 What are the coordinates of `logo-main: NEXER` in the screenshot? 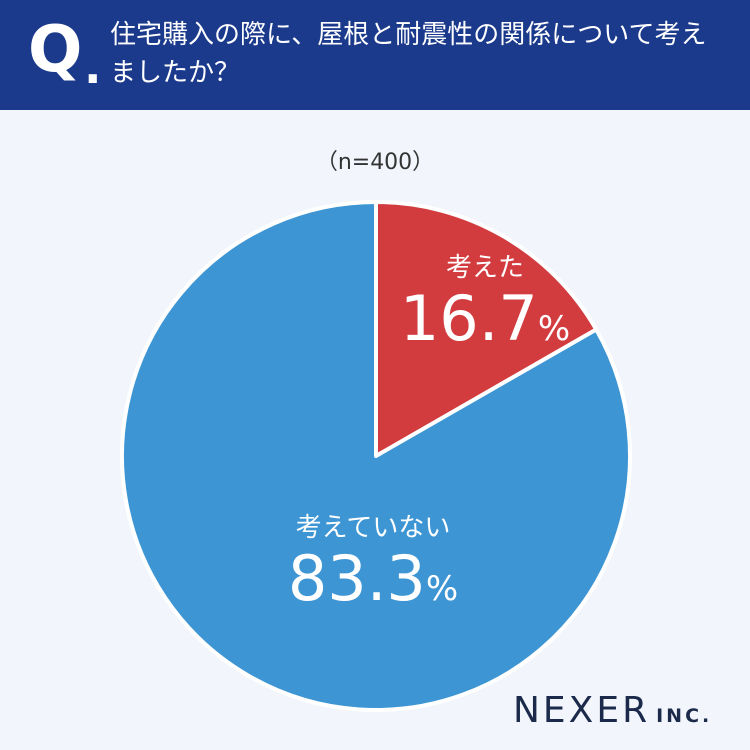 It's located at (582, 710).